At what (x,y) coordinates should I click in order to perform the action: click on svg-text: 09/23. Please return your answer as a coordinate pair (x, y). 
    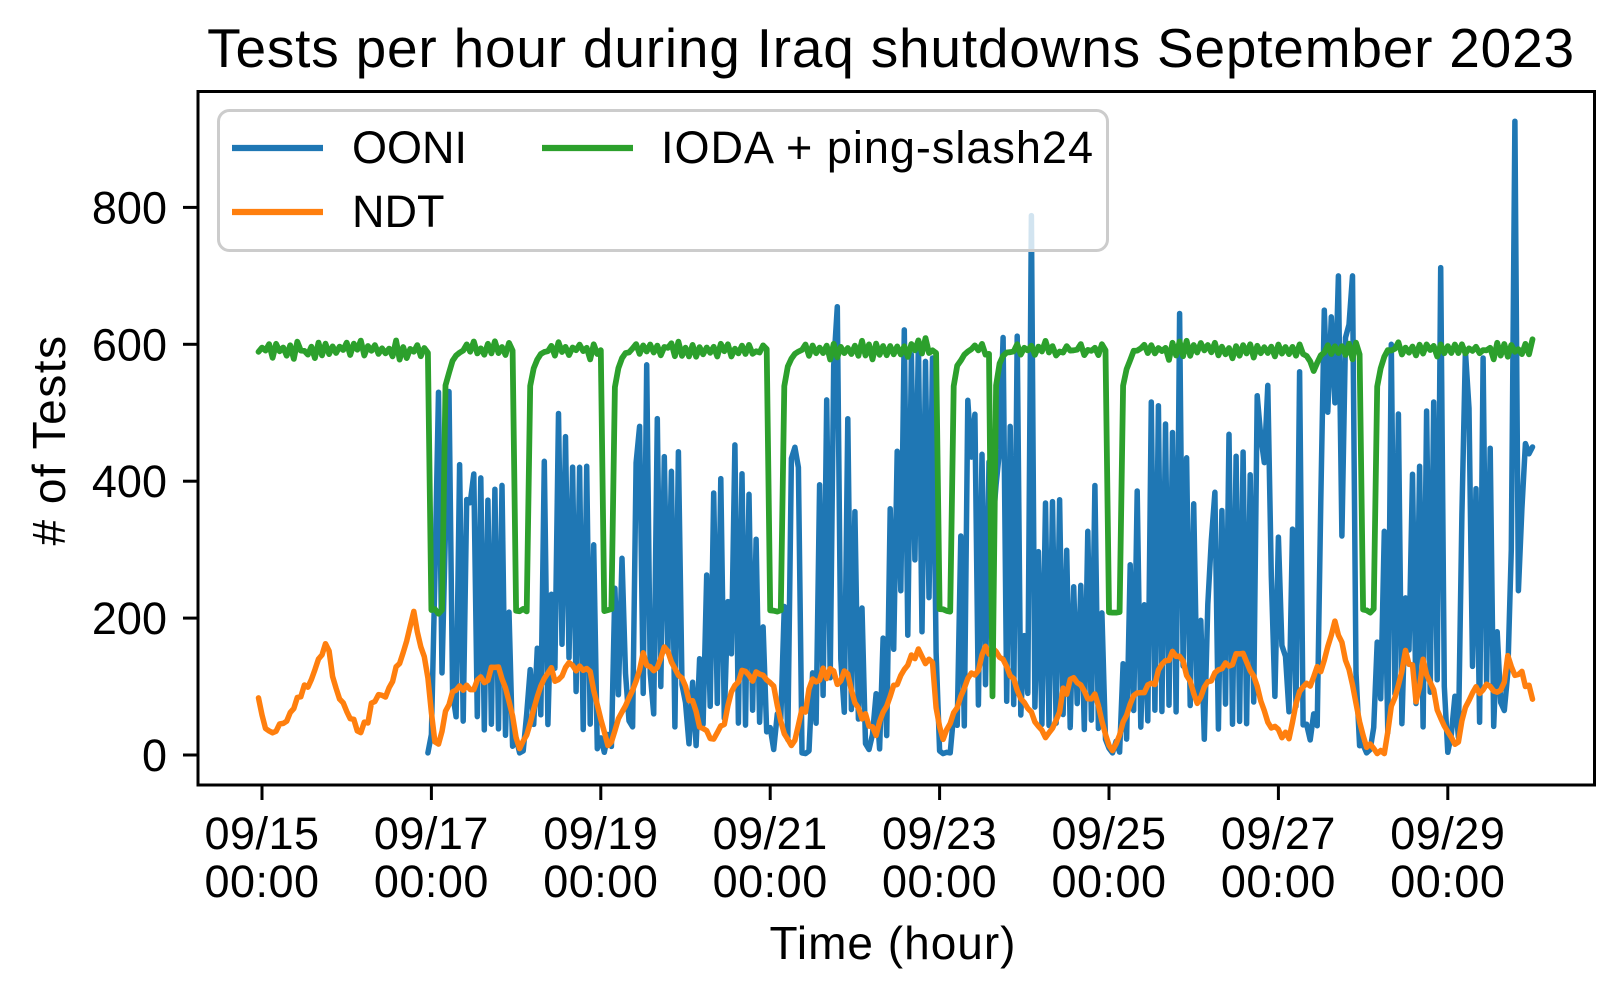
    Looking at the image, I should click on (939, 833).